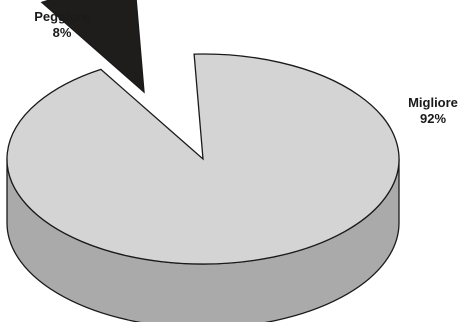 The width and height of the screenshot is (463, 322). I want to click on slice-value-migliore: 92%, so click(433, 118).